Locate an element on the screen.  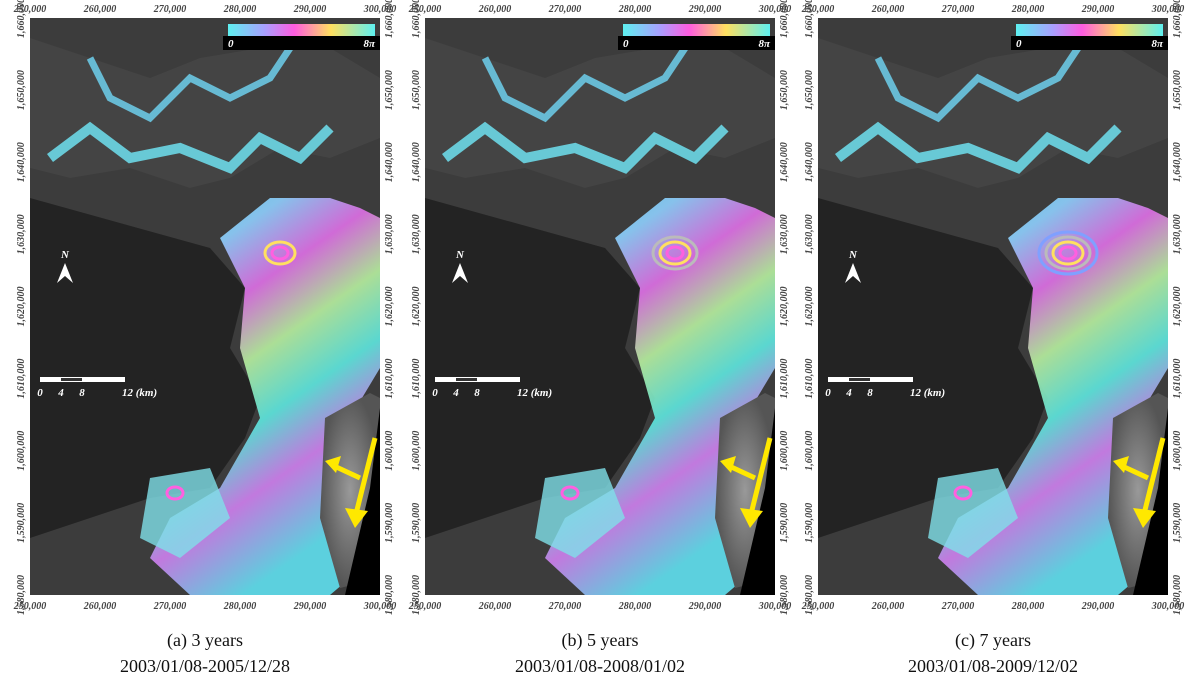
scale-label: 12 (km) is located at coordinates (927, 393).